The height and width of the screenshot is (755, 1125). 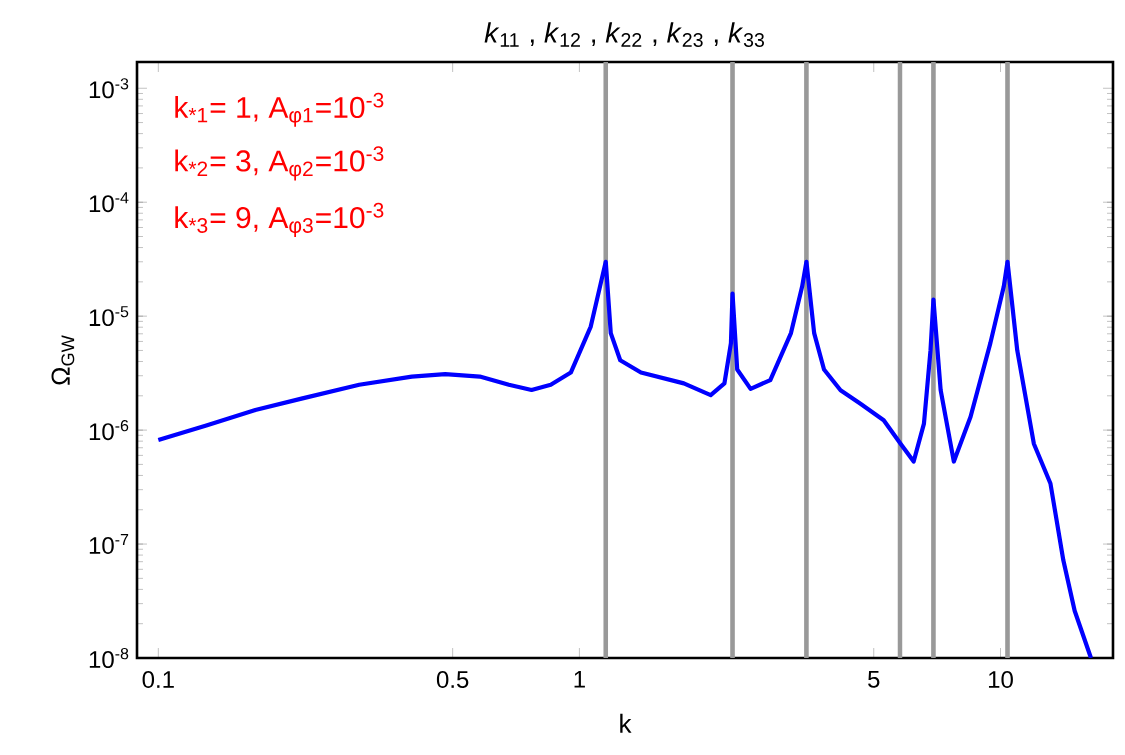 What do you see at coordinates (1000, 680) in the screenshot?
I see `x-tick-label: 10` at bounding box center [1000, 680].